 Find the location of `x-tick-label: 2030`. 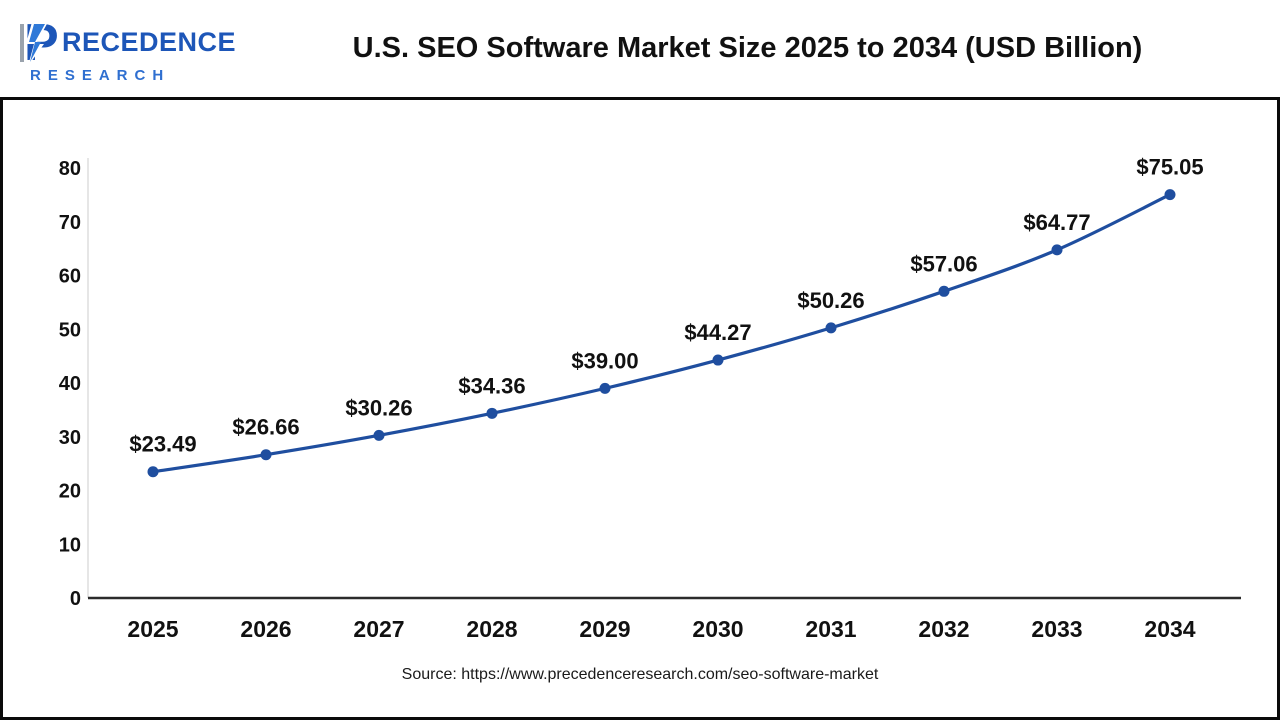

x-tick-label: 2030 is located at coordinates (717, 629).